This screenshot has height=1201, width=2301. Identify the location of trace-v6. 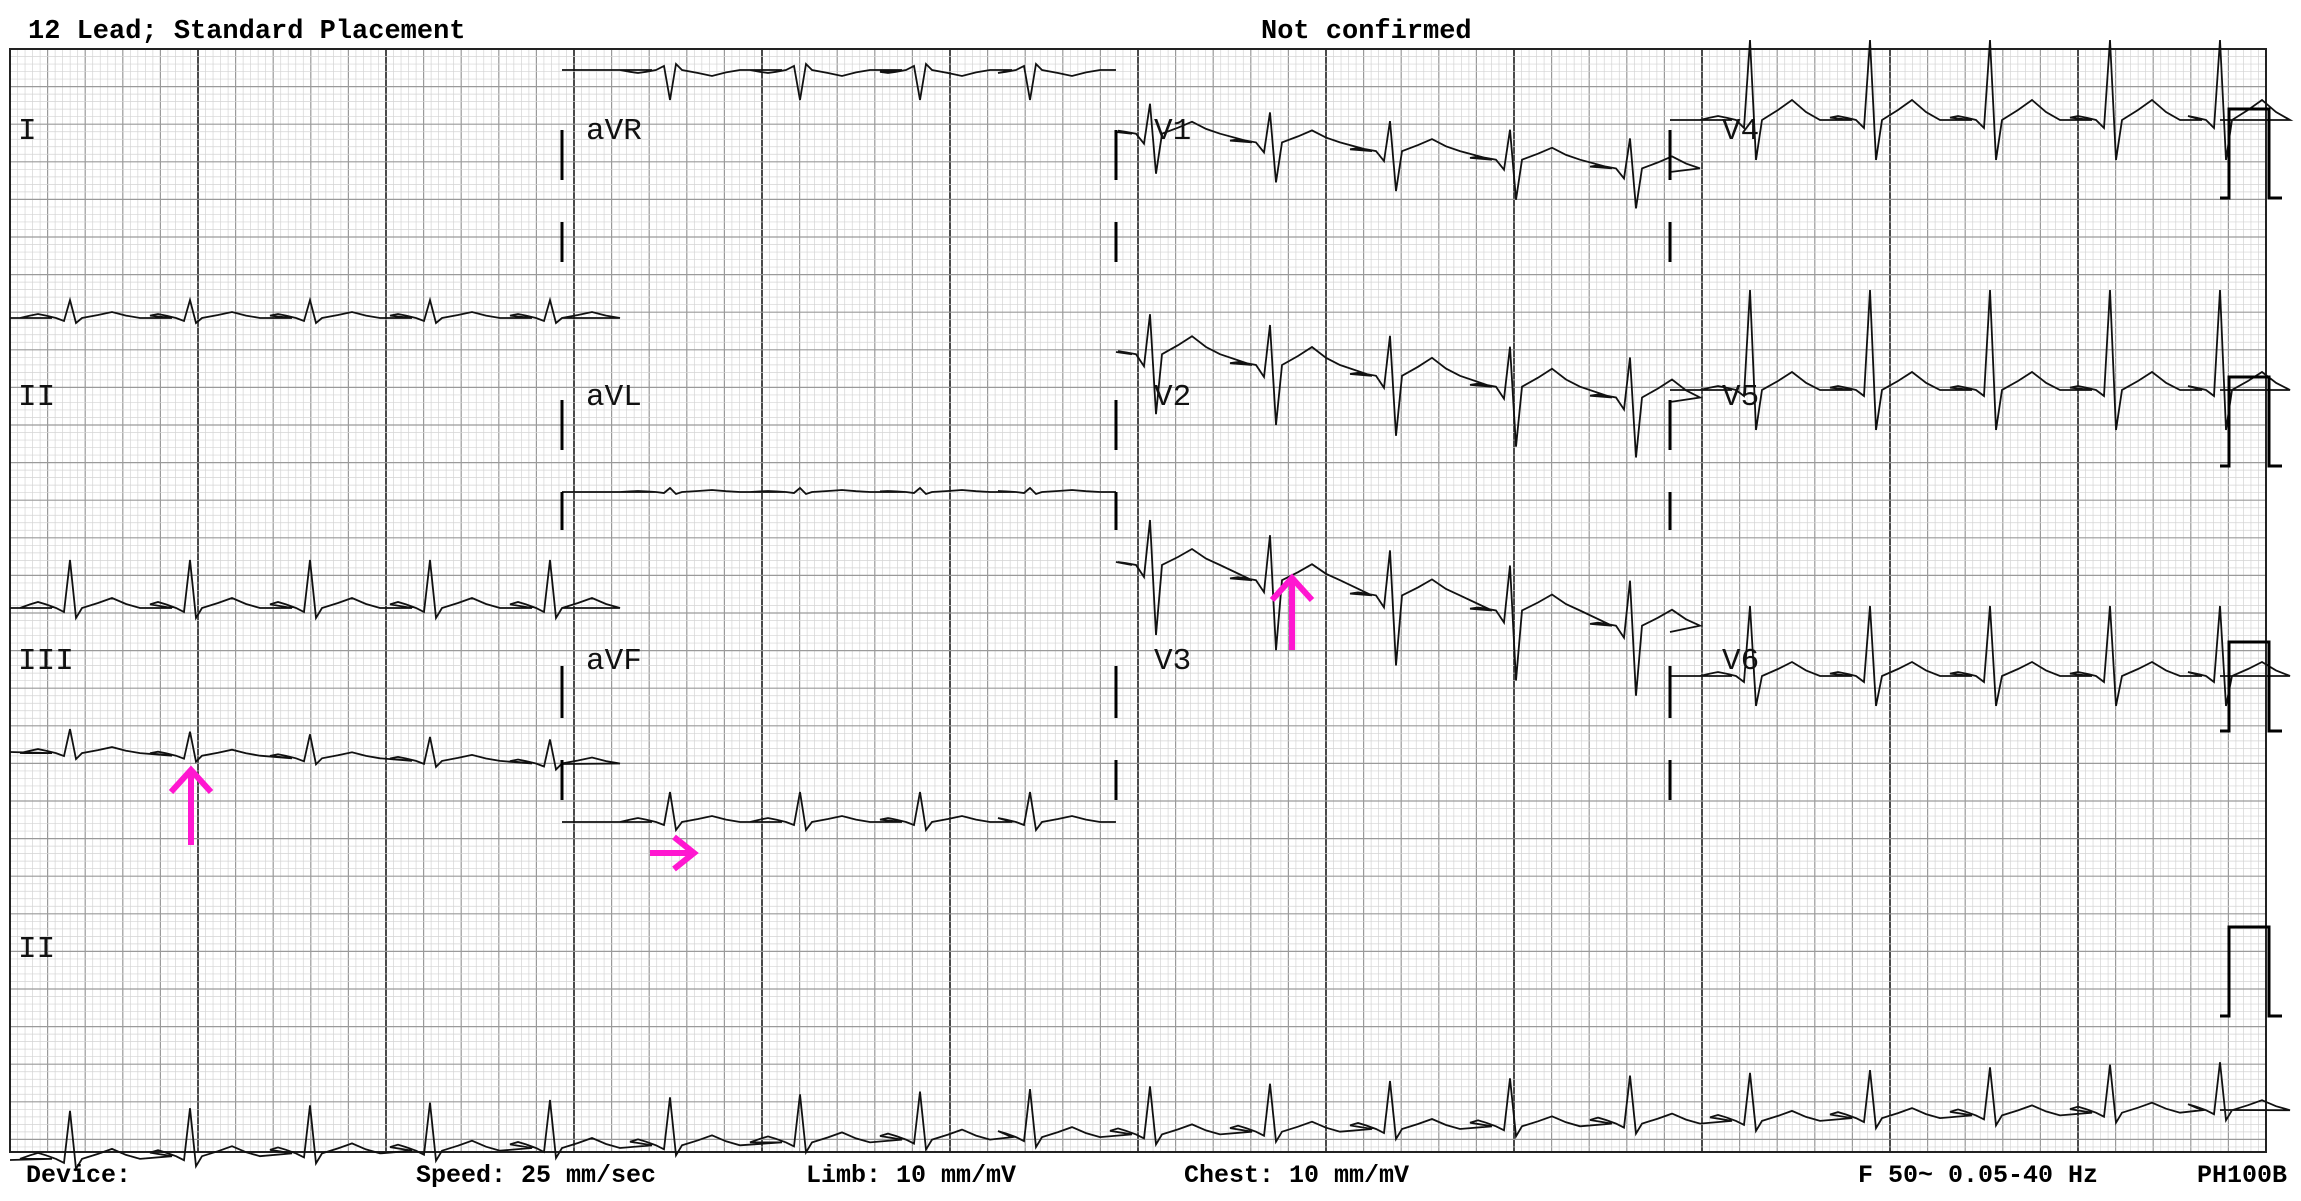
(1980, 656).